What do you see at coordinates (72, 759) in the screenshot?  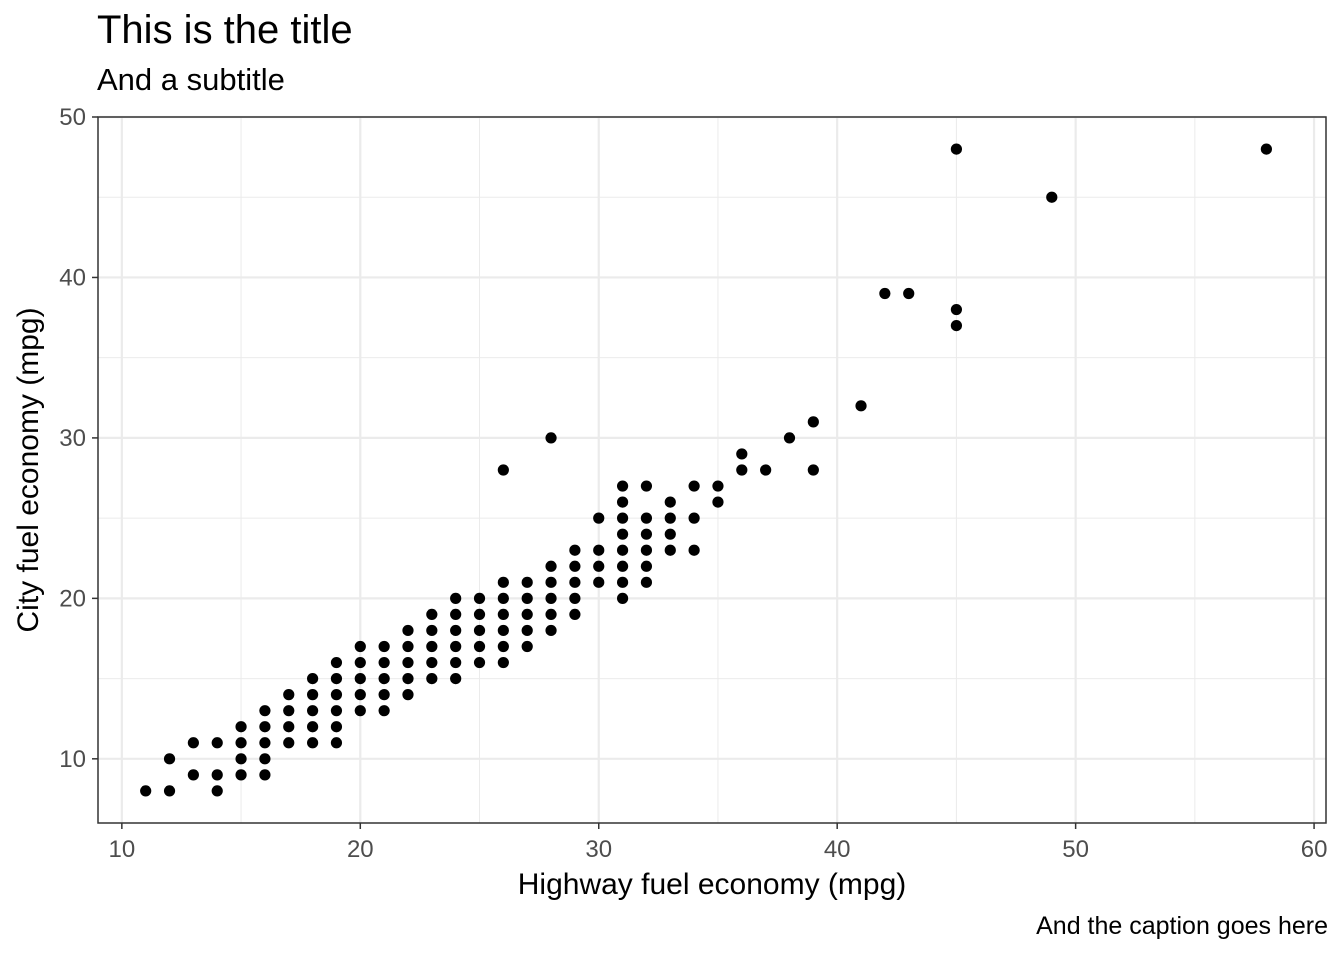 I see `y-tick-label: 10` at bounding box center [72, 759].